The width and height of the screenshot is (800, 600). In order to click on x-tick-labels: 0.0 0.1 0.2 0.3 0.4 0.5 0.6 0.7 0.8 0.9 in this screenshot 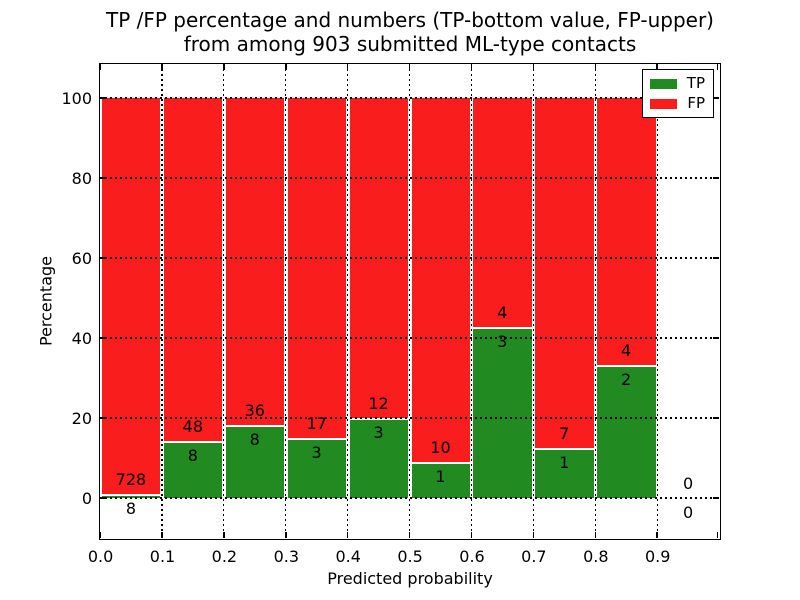, I will do `click(400, 557)`.